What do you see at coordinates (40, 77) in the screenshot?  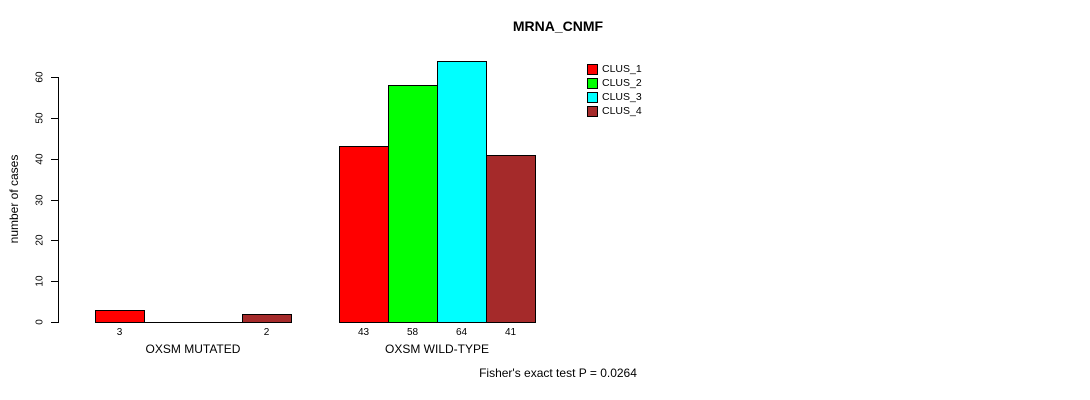 I see `y-tick-label: 60` at bounding box center [40, 77].